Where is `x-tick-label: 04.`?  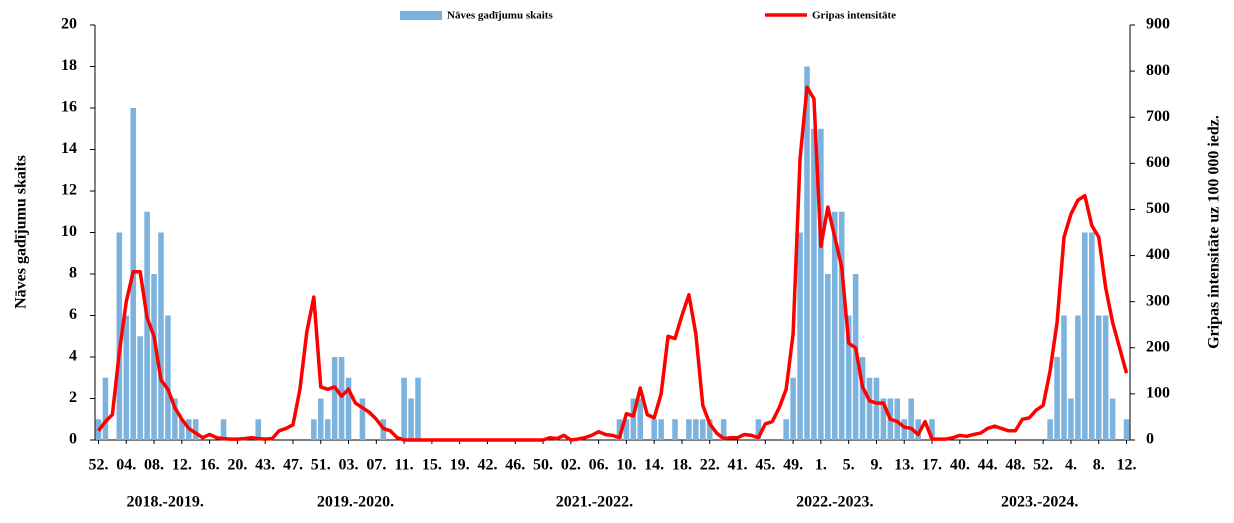
x-tick-label: 04. is located at coordinates (126, 465).